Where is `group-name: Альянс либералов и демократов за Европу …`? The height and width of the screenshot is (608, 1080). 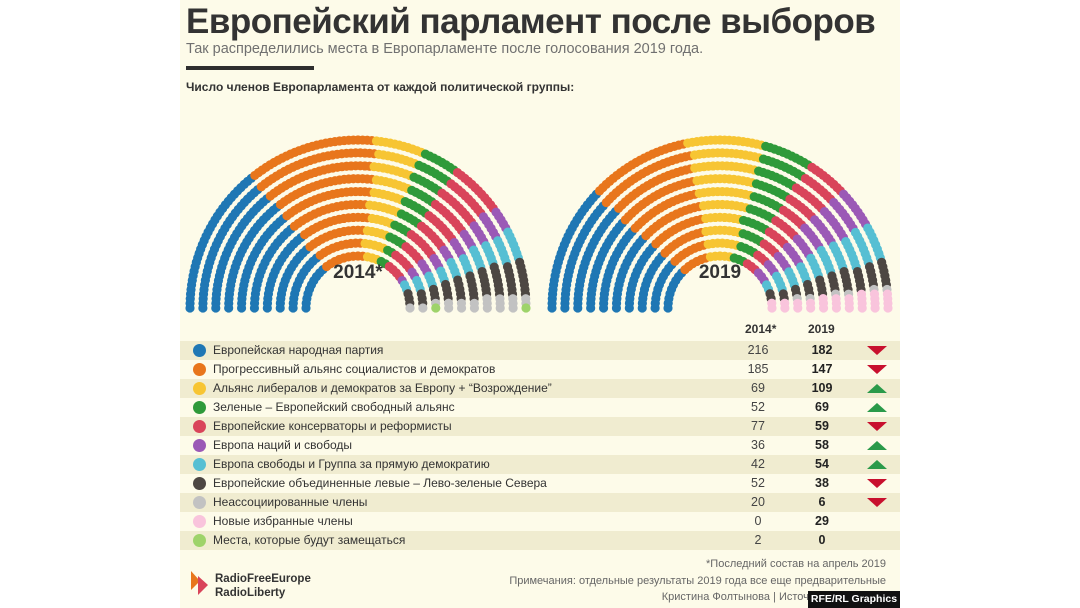
group-name: Альянс либералов и демократов за Европу … is located at coordinates (382, 388).